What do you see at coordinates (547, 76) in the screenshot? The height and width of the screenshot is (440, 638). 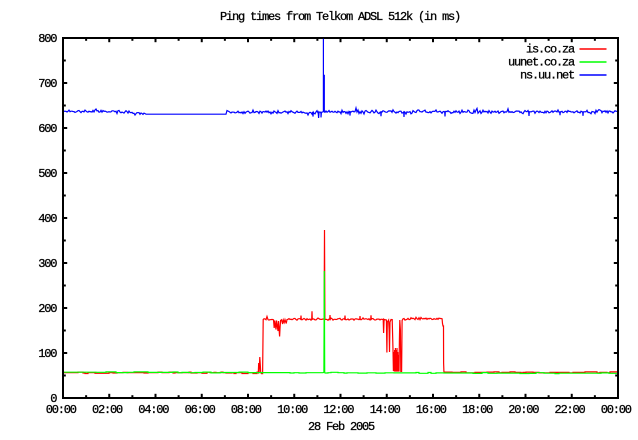 I see `svg-text: ns.uu.net` at bounding box center [547, 76].